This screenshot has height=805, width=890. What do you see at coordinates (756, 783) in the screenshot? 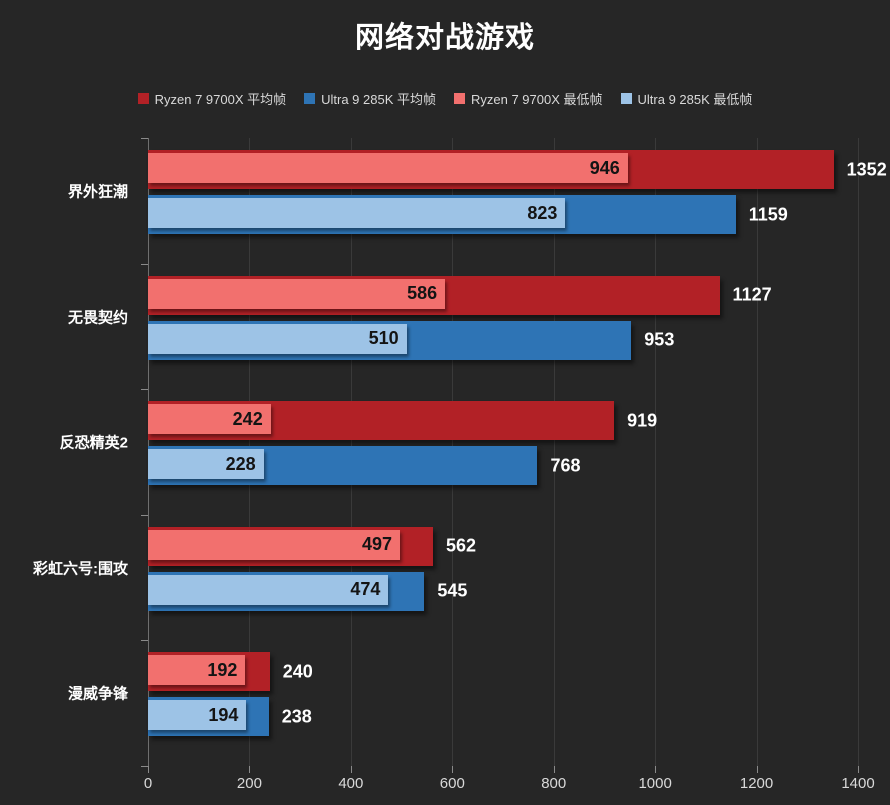
I see `x-axis-tick-label: 1200` at bounding box center [756, 783].